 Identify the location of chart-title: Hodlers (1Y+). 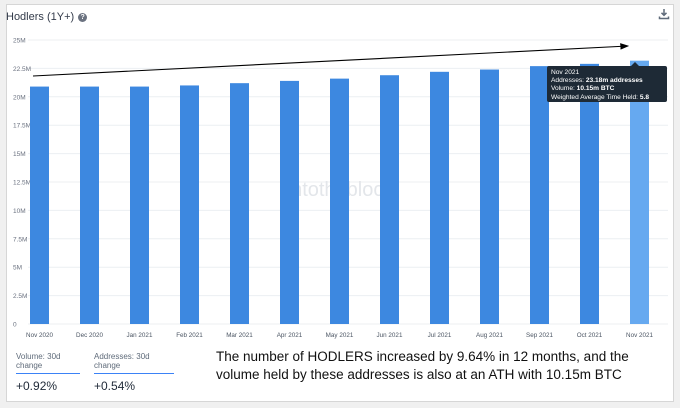
(40, 17).